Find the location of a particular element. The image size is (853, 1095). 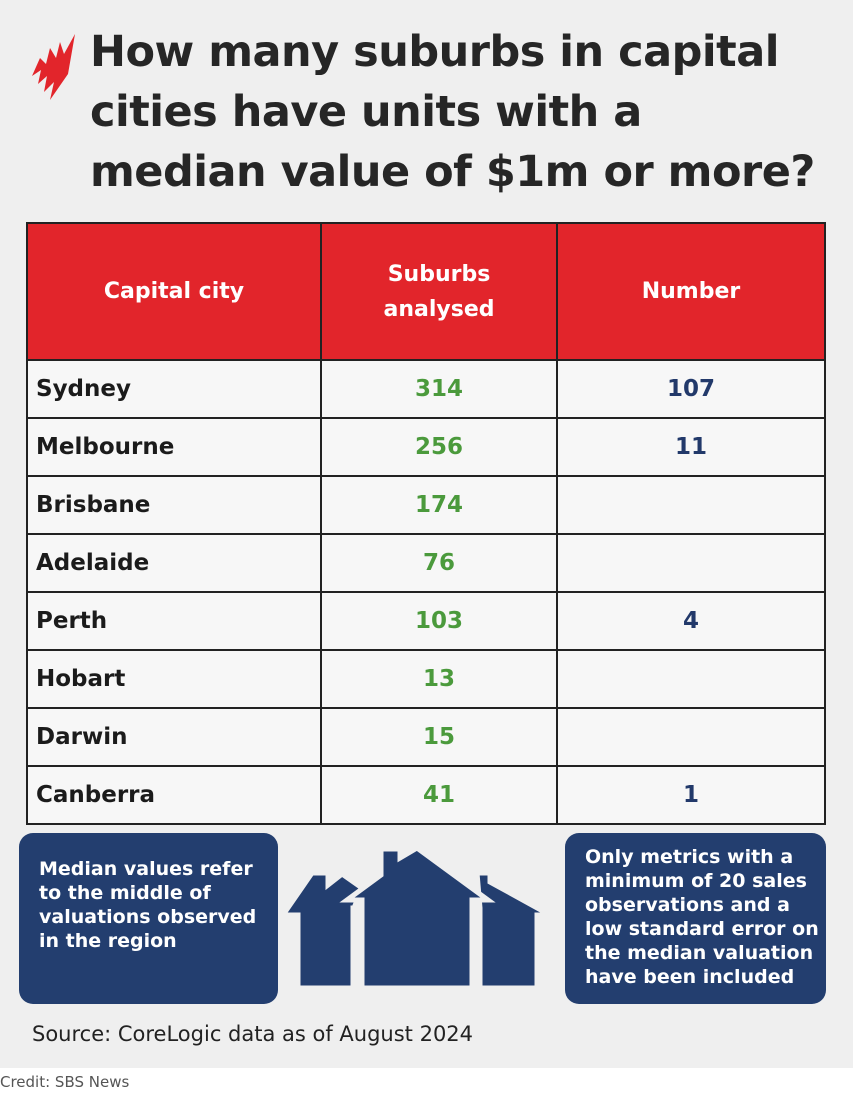

column-header-analysed: Suburbs analysed is located at coordinates (439, 291).